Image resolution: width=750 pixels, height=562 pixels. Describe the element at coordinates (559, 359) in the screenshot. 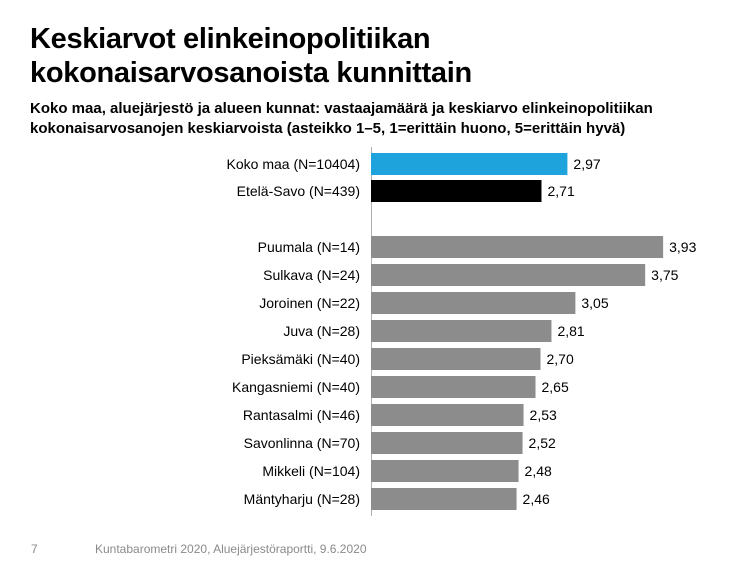

I see `data-label: 2,70` at that location.